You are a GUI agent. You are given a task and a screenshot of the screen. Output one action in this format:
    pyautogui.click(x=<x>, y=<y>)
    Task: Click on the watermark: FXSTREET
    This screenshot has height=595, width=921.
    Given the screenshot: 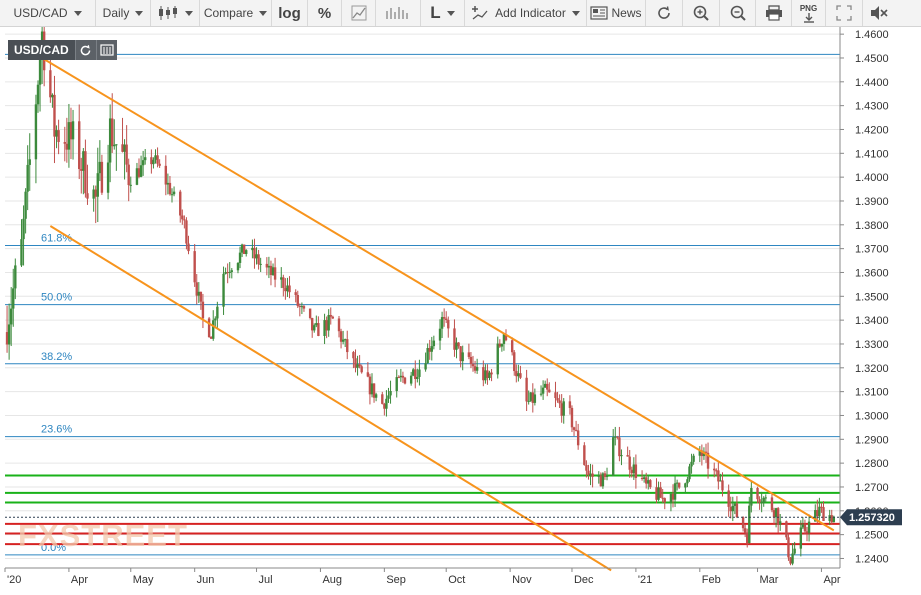 What is the action you would take?
    pyautogui.click(x=103, y=535)
    